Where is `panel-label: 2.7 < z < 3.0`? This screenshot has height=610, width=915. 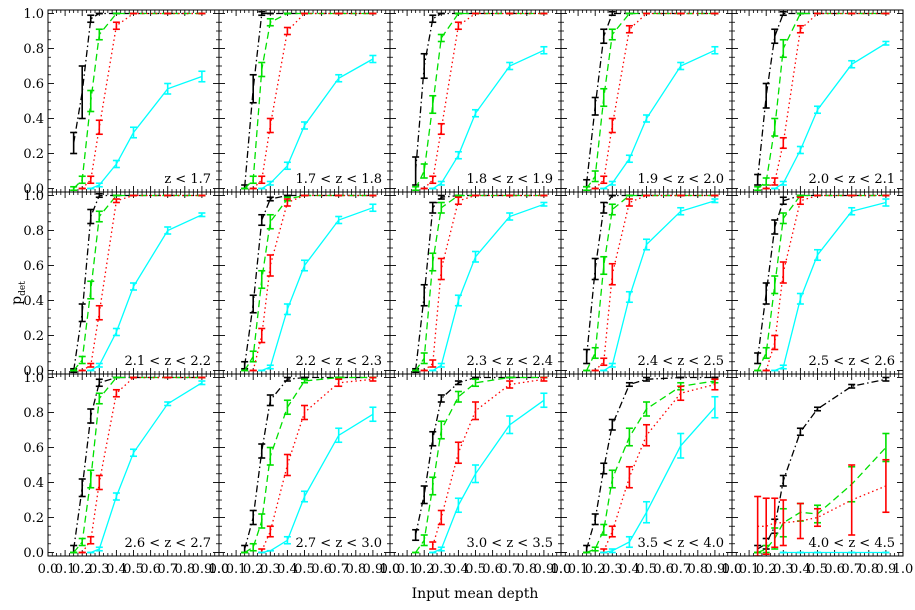 panel-label: 2.7 < z < 3.0 is located at coordinates (338, 543).